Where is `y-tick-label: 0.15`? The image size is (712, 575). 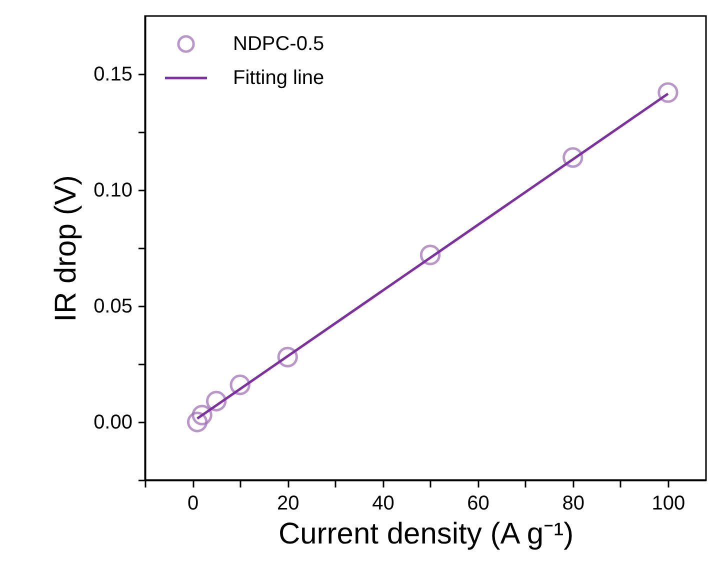 y-tick-label: 0.15 is located at coordinates (113, 75).